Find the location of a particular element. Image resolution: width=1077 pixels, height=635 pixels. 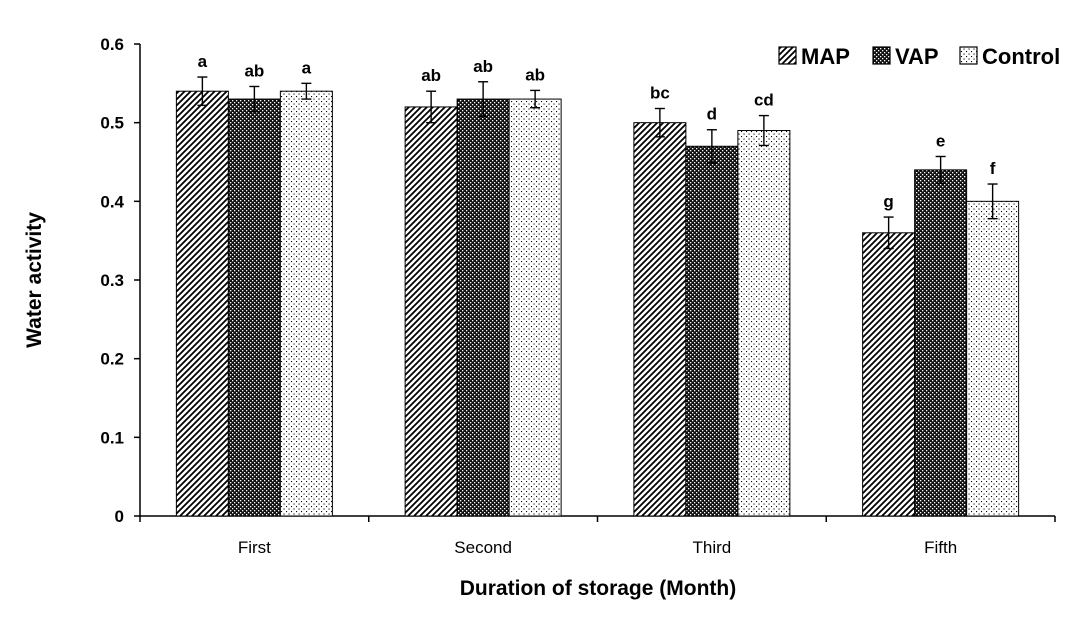

legend-swatch-map is located at coordinates (787, 55).